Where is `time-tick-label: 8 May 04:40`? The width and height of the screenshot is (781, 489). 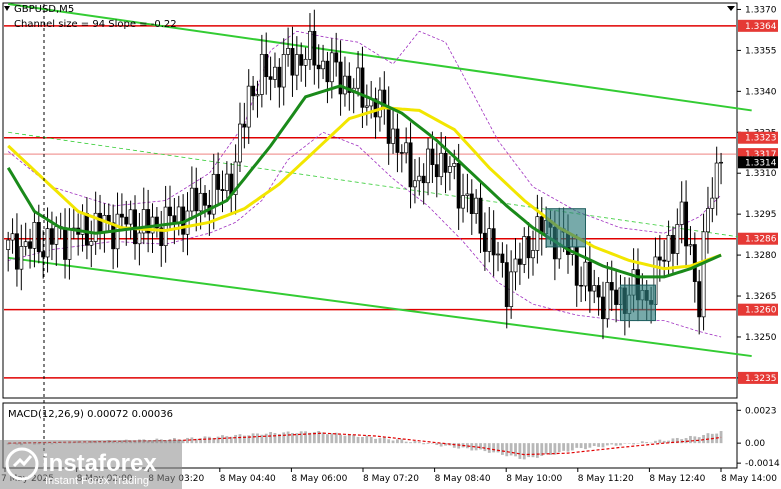 time-tick-label: 8 May 04:40 is located at coordinates (248, 479).